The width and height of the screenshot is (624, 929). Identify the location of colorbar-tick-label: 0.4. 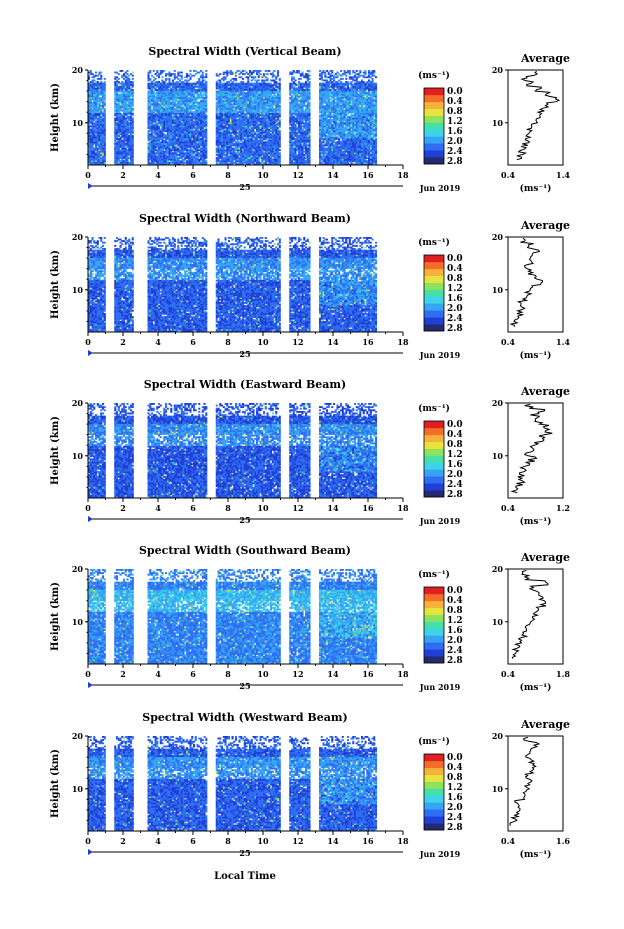
(455, 768).